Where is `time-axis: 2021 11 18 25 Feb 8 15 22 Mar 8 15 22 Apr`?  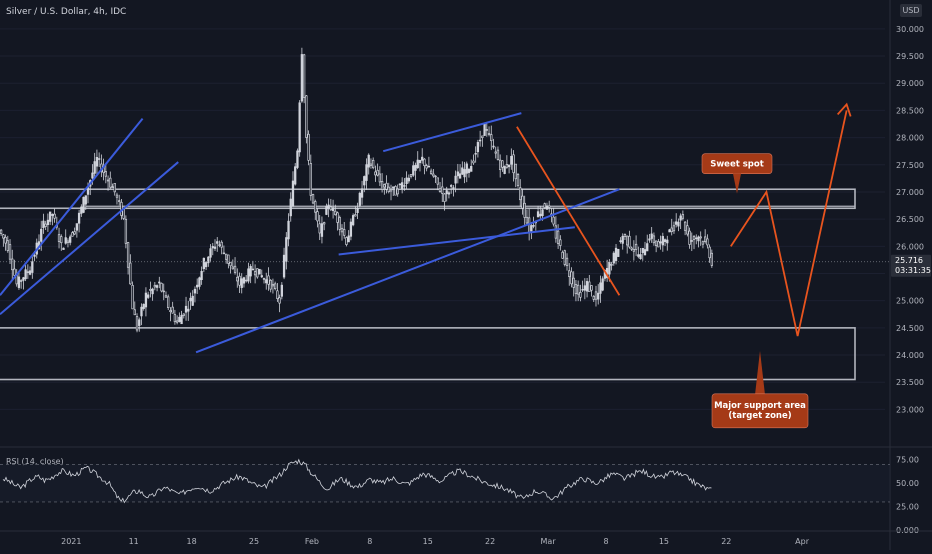 time-axis: 2021 11 18 25 Feb 8 15 22 Mar 8 15 22 Apr is located at coordinates (466, 538).